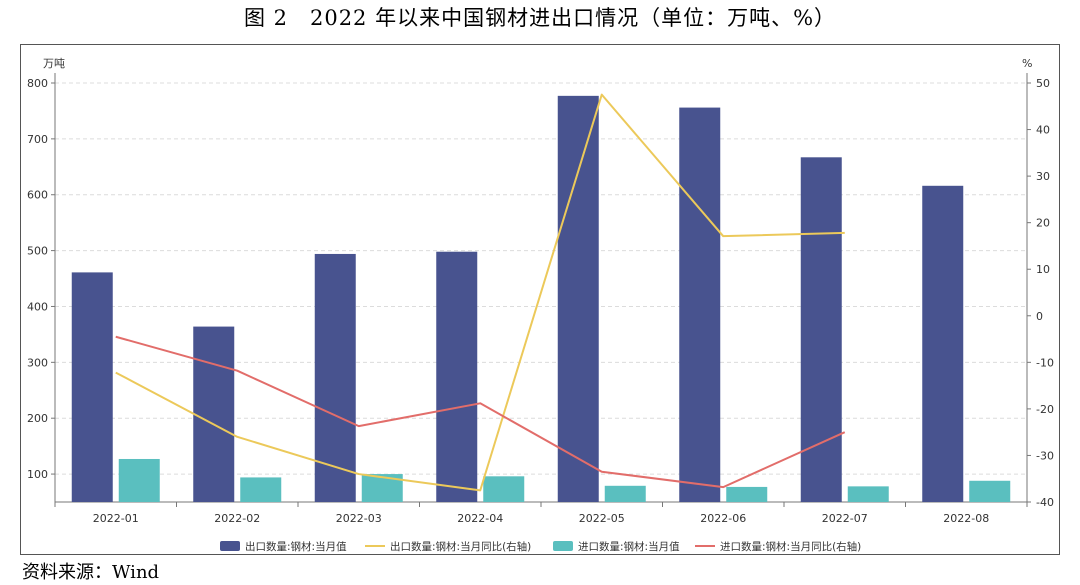  I want to click on legend-export-yoy-label: 出口数量:钢材:当月同比(右轴), so click(460, 546).